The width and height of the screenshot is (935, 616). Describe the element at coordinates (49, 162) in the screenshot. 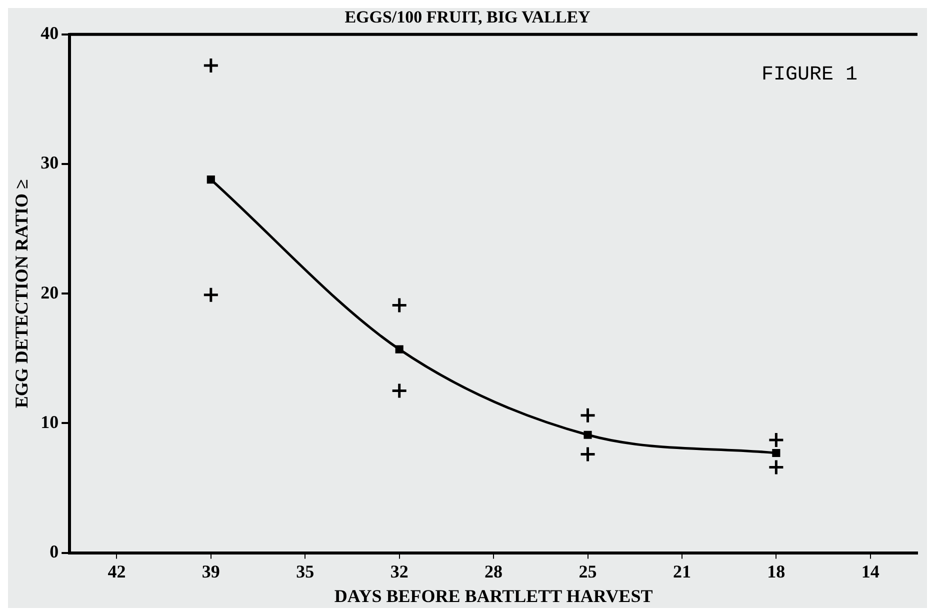

I see `y-tick-label: 30` at that location.